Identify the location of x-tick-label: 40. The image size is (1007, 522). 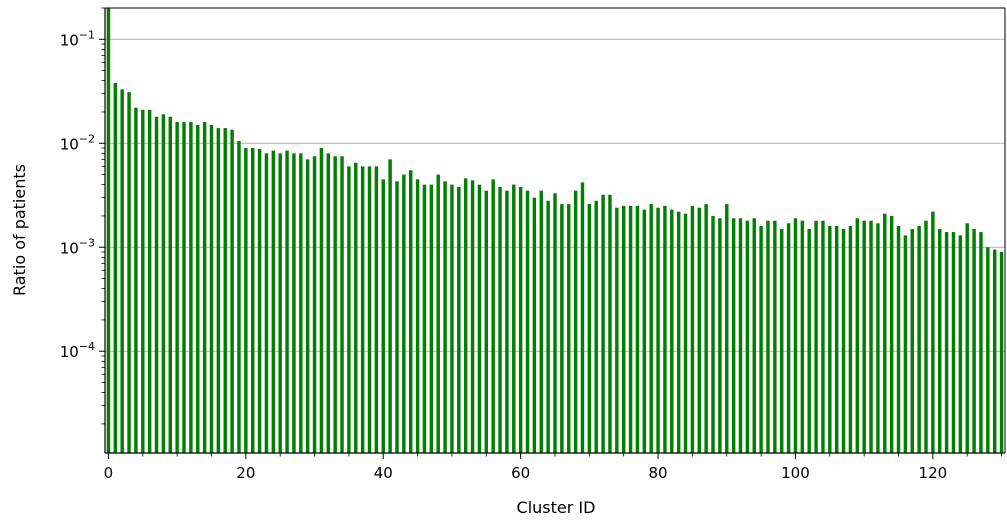
(383, 473).